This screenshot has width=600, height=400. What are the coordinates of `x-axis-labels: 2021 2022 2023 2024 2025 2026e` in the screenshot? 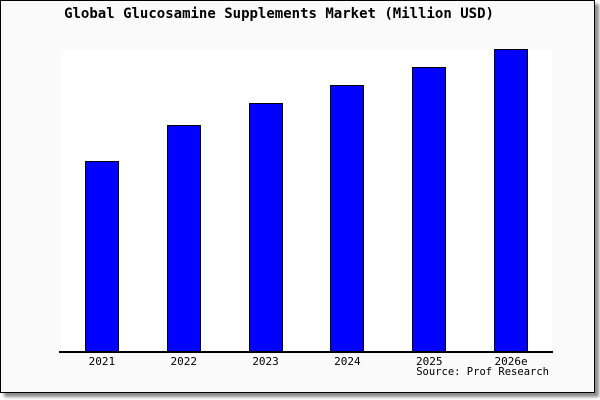 It's located at (306, 361).